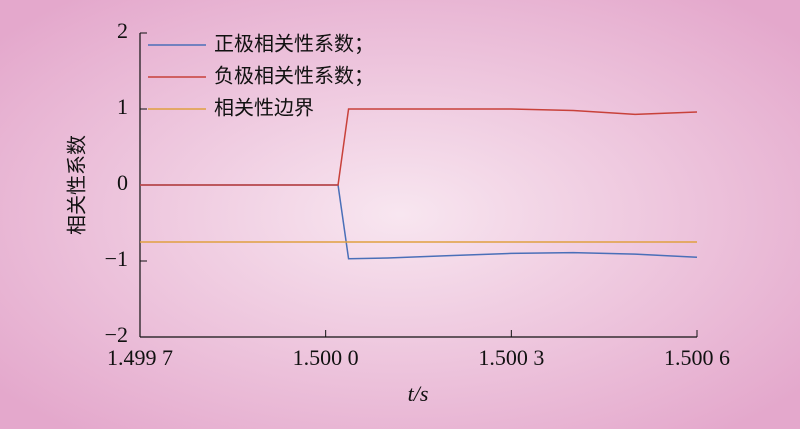 Image resolution: width=800 pixels, height=429 pixels. What do you see at coordinates (294, 76) in the screenshot?
I see `legend-label: 负极相关性系数；` at bounding box center [294, 76].